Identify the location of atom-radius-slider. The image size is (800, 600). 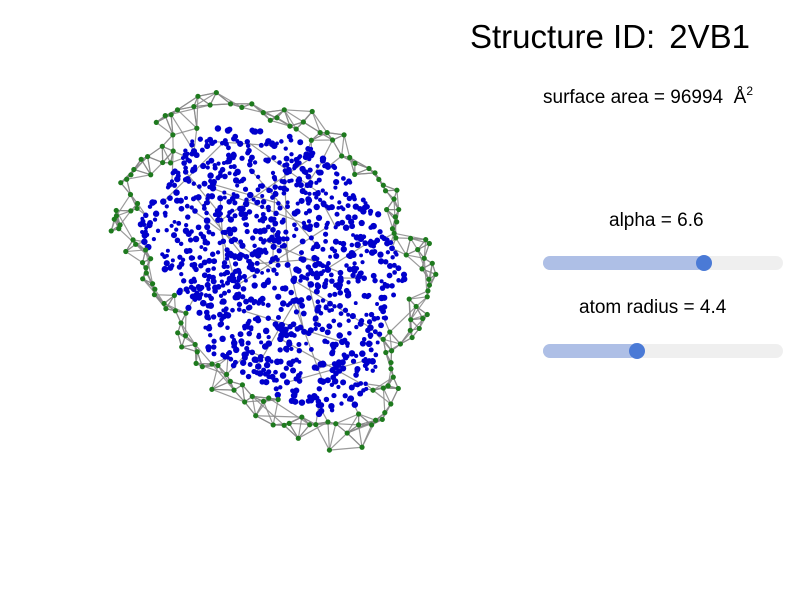
(663, 351).